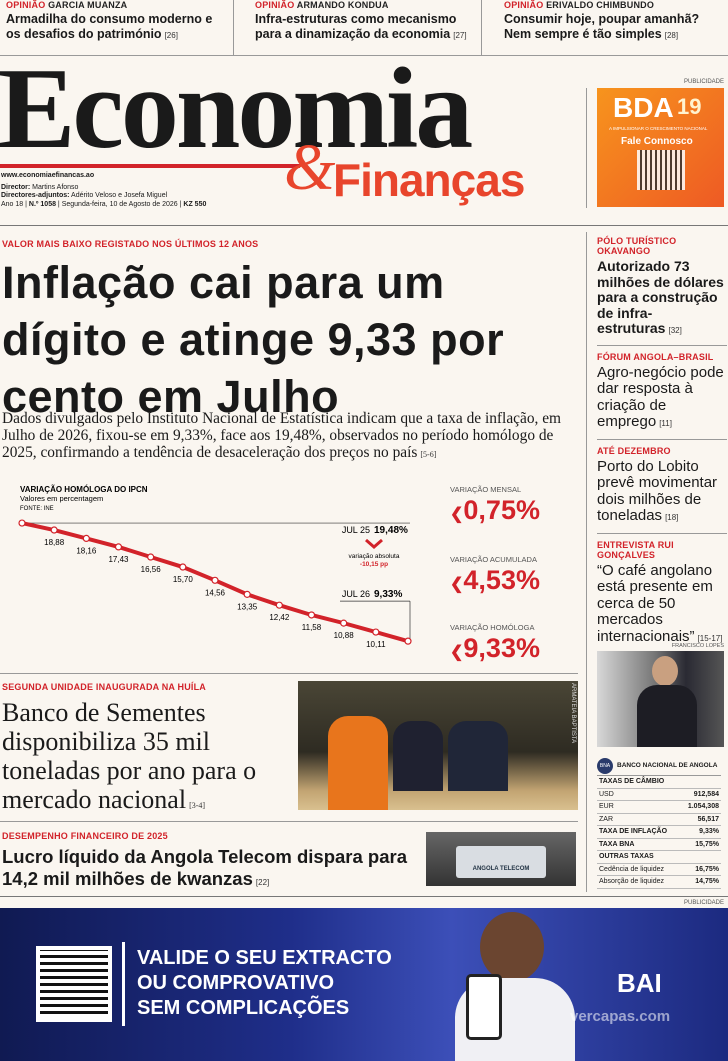  I want to click on annotation: variação absoluta, so click(374, 556).